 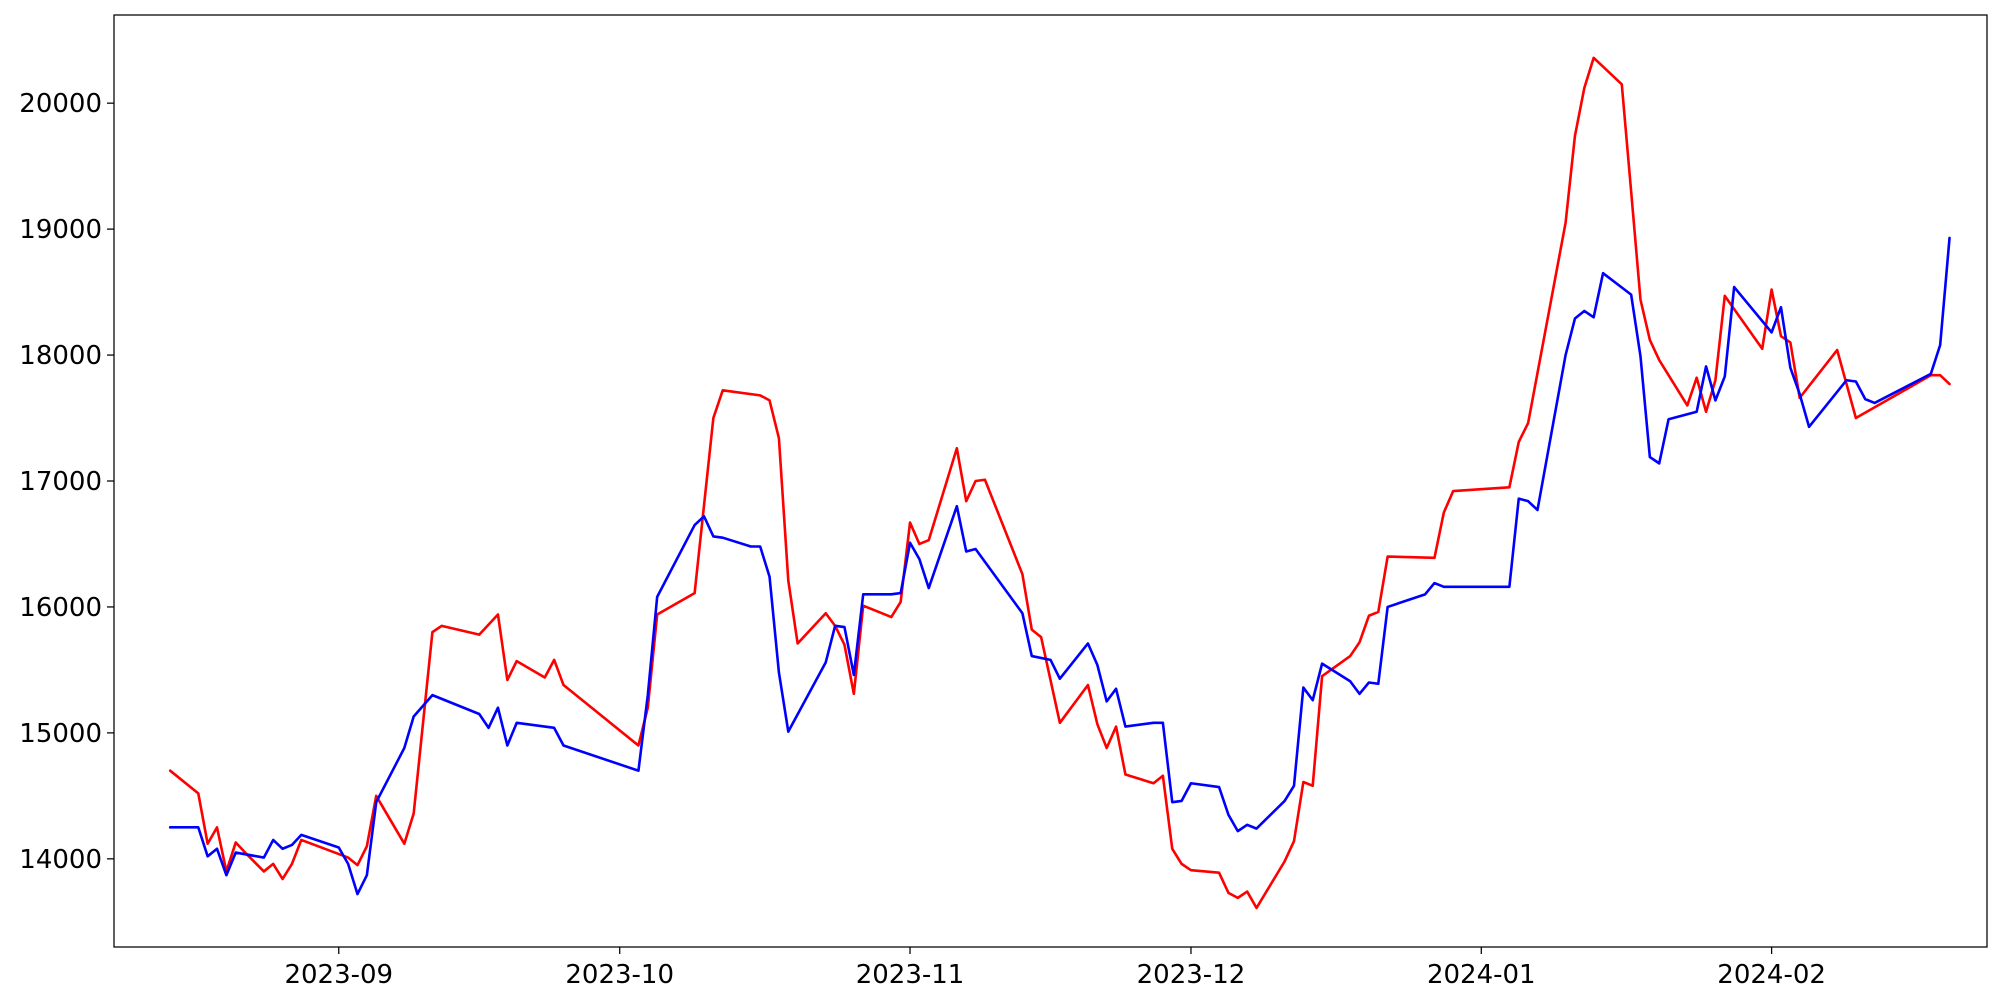 What do you see at coordinates (910, 975) in the screenshot?
I see `x-tick-label: 2023-11` at bounding box center [910, 975].